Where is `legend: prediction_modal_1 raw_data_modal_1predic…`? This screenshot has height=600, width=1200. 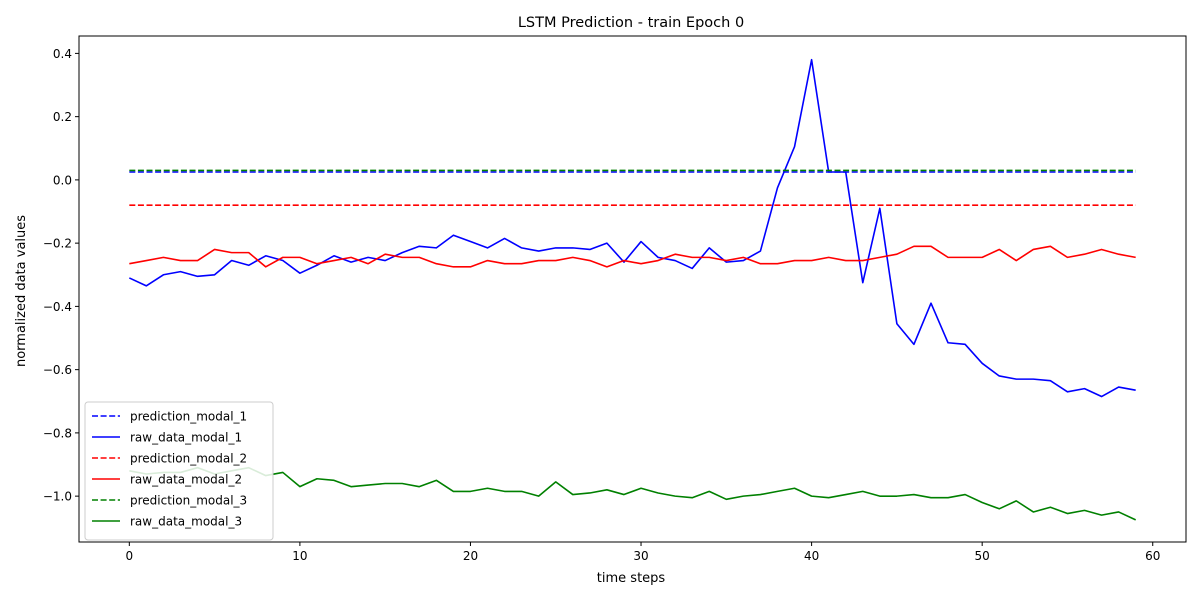
legend: prediction_modal_1 raw_data_modal_1predic… is located at coordinates (179, 471).